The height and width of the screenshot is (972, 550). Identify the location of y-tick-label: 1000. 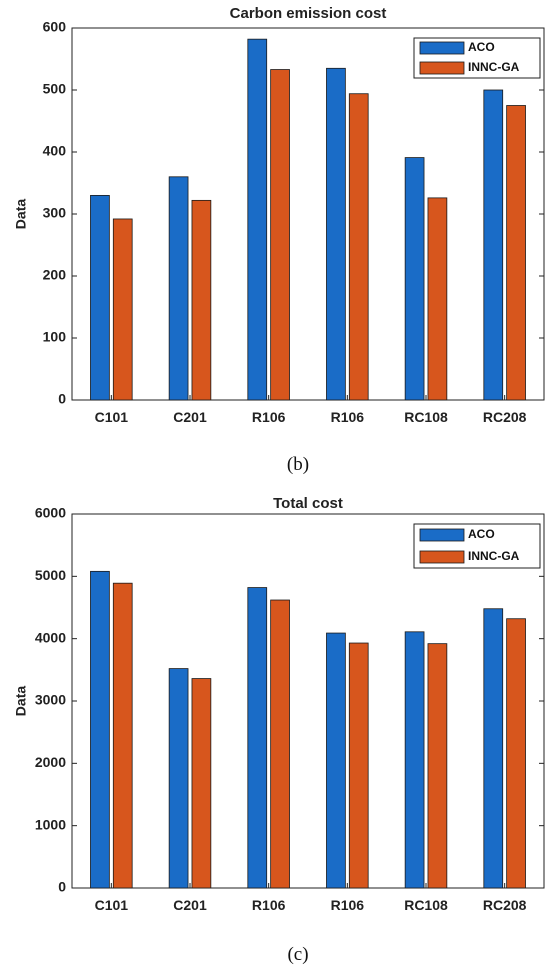
(50, 824).